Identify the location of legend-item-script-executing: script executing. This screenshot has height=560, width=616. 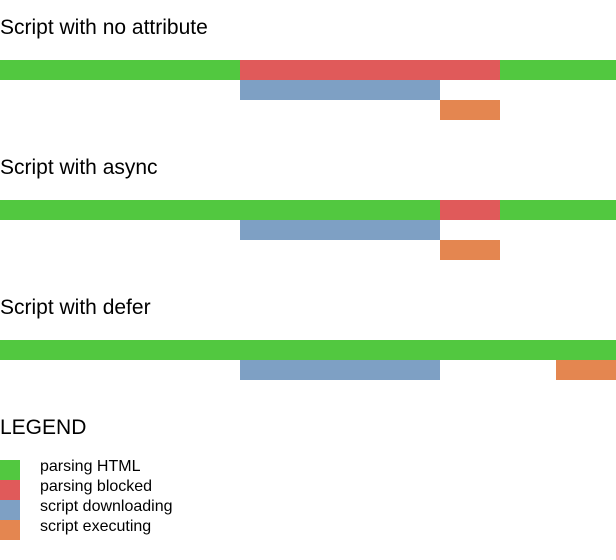
(130, 529).